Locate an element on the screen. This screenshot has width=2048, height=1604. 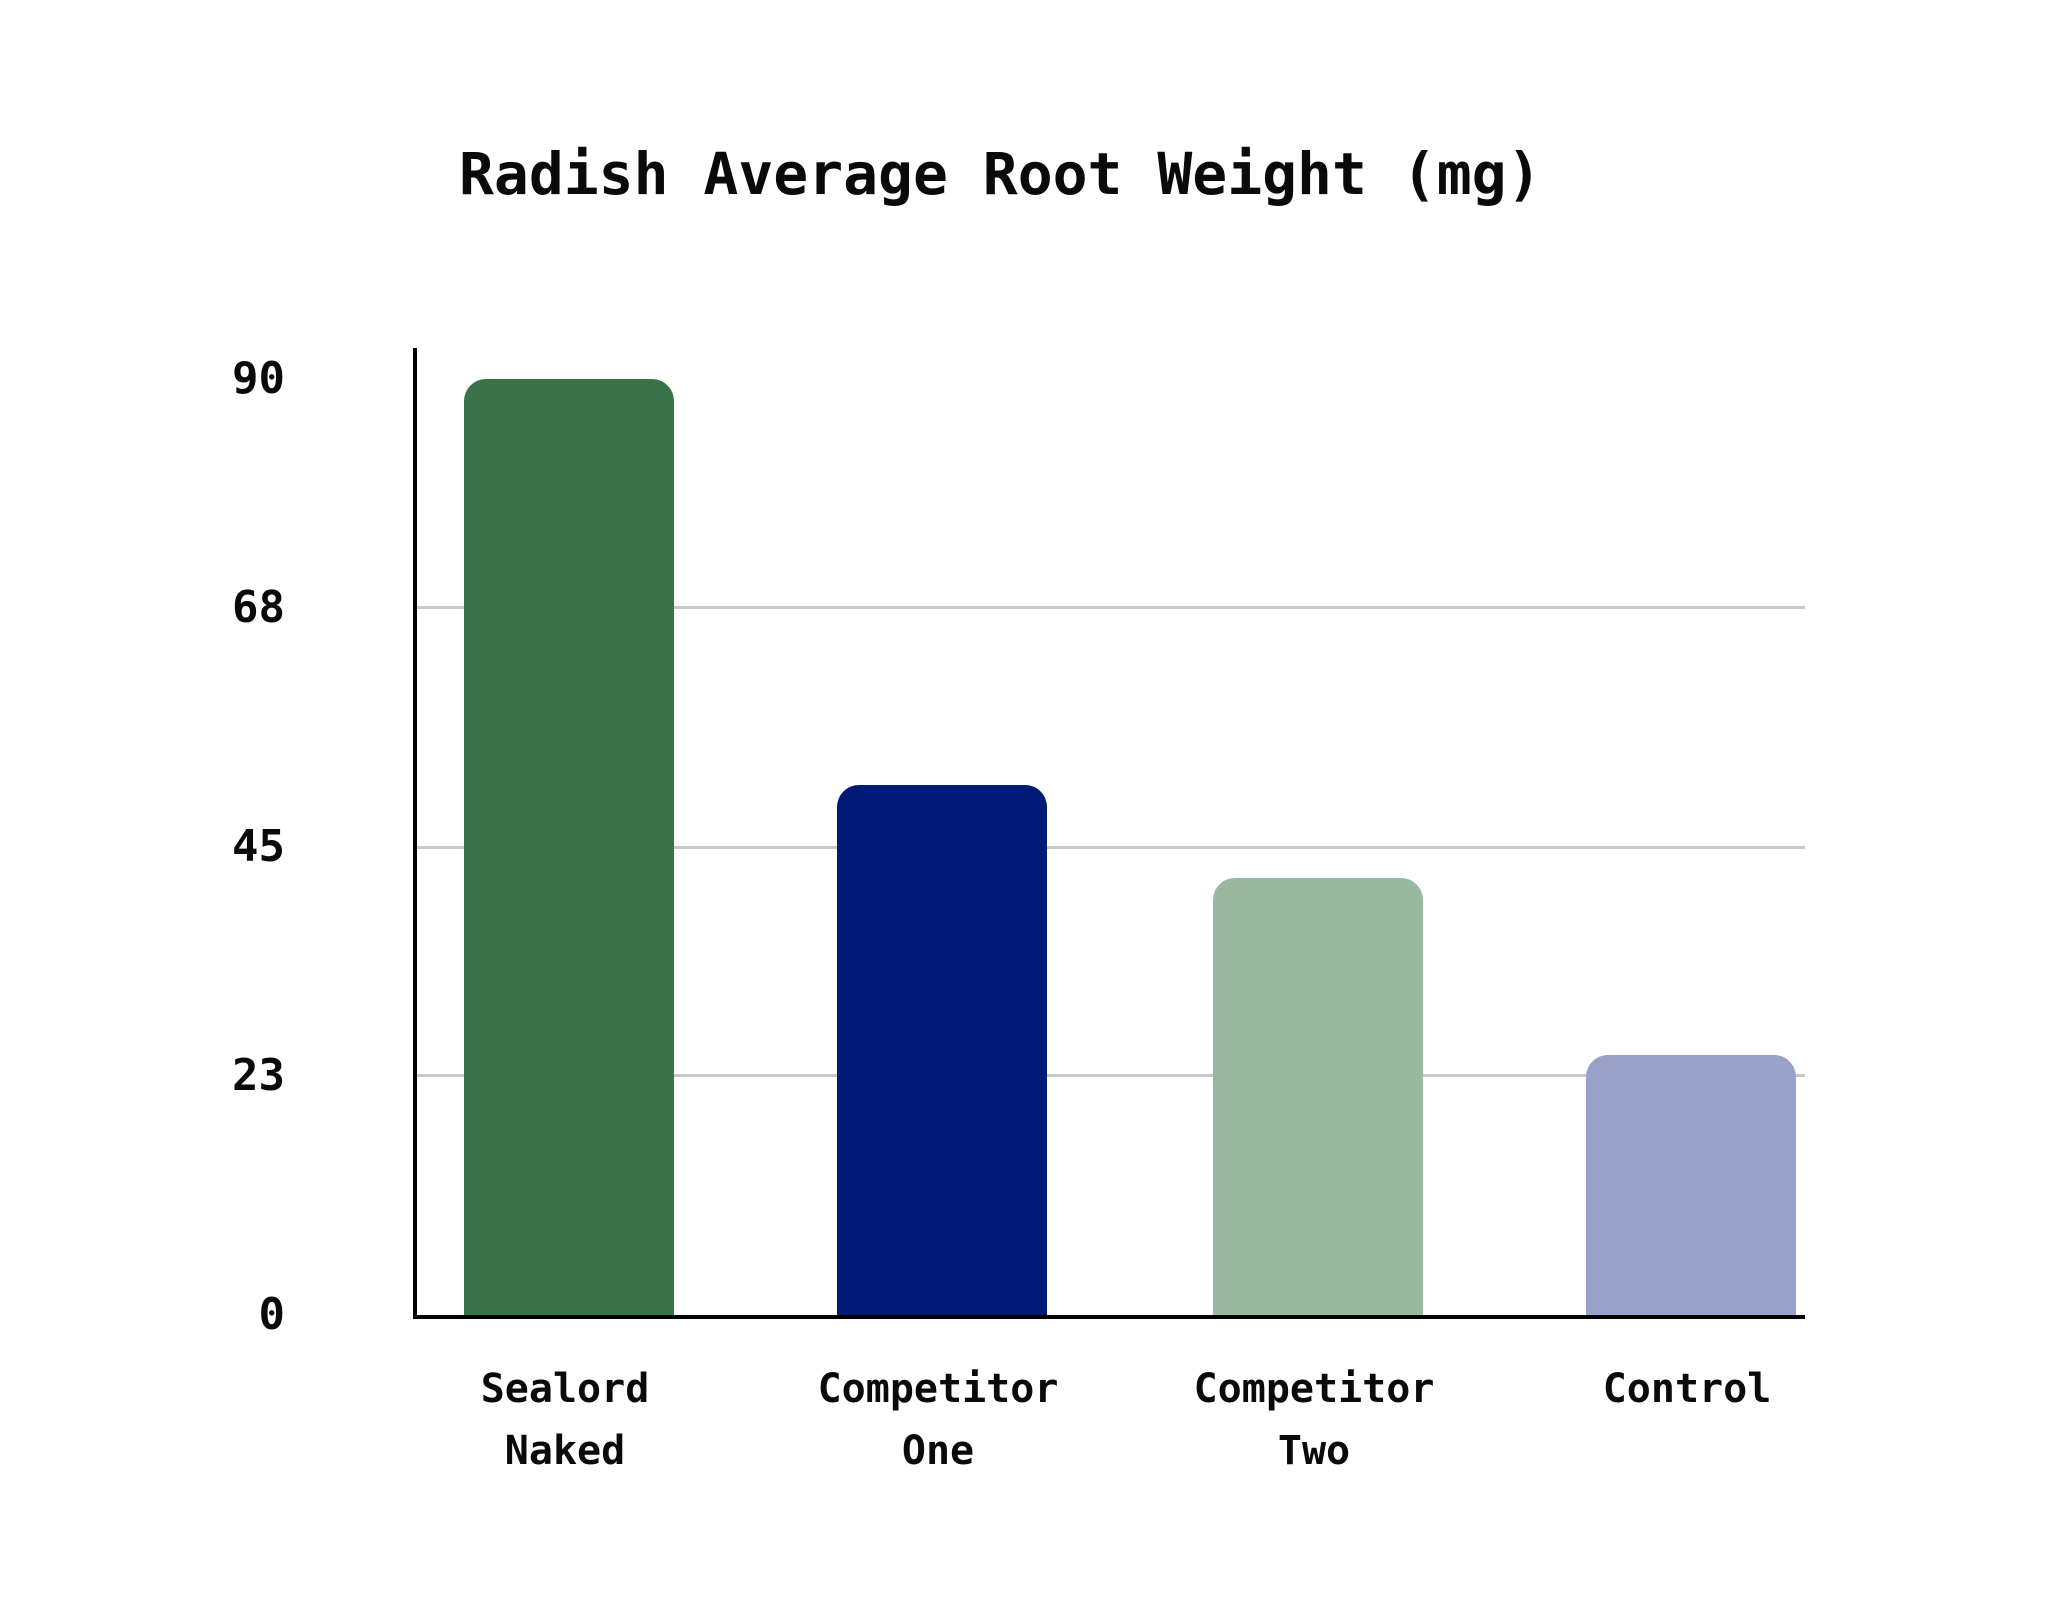
x-tick-sealord-naked: Sealord Naked is located at coordinates (565, 1420).